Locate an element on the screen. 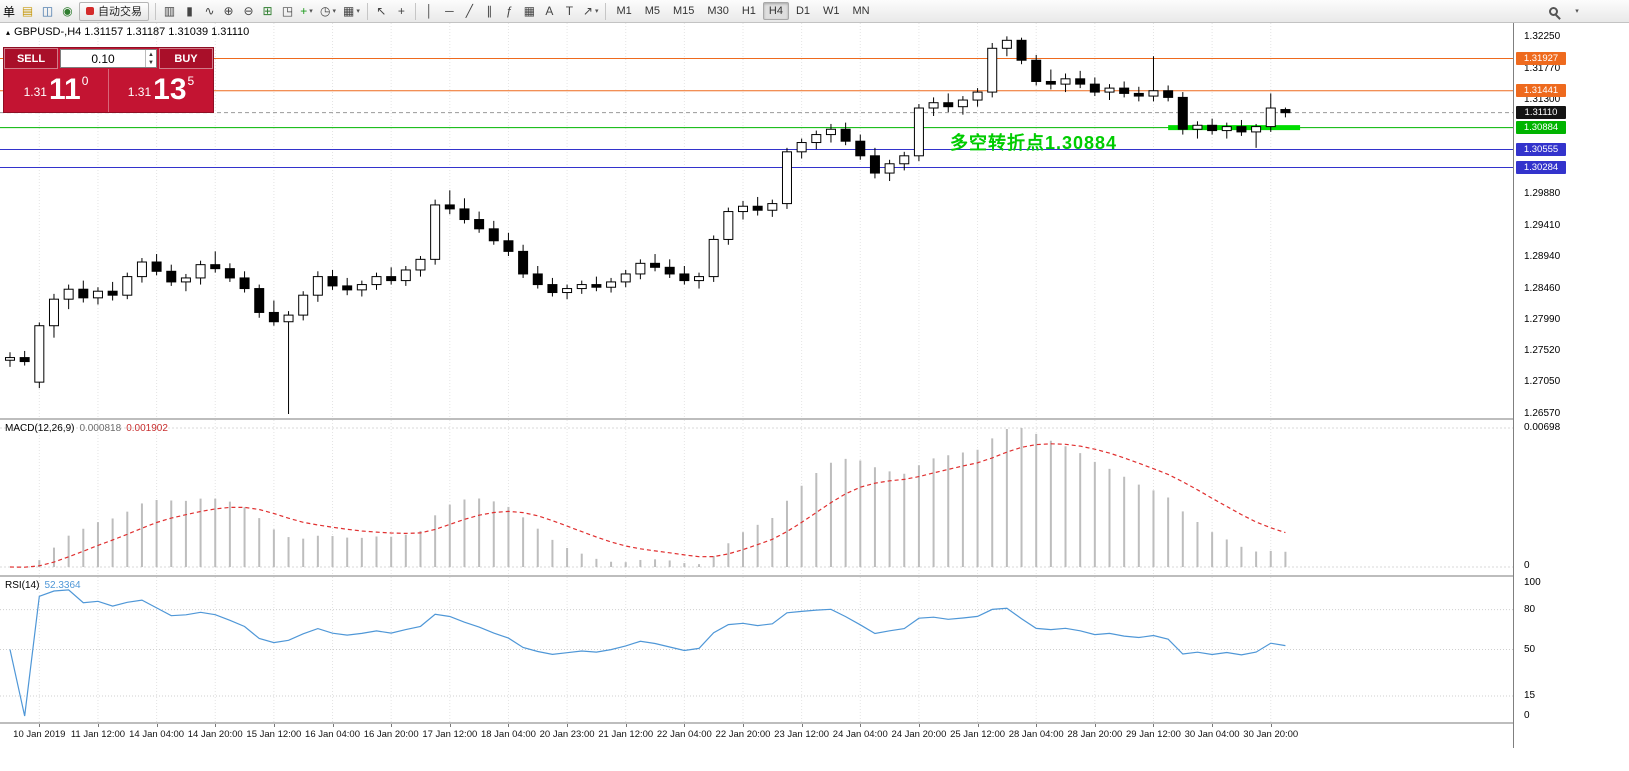 The width and height of the screenshot is (1629, 771). draw-tools-group: │ ─ ╱ ∥ ƒ ▦ A T ↗ ▾ is located at coordinates (511, 11).